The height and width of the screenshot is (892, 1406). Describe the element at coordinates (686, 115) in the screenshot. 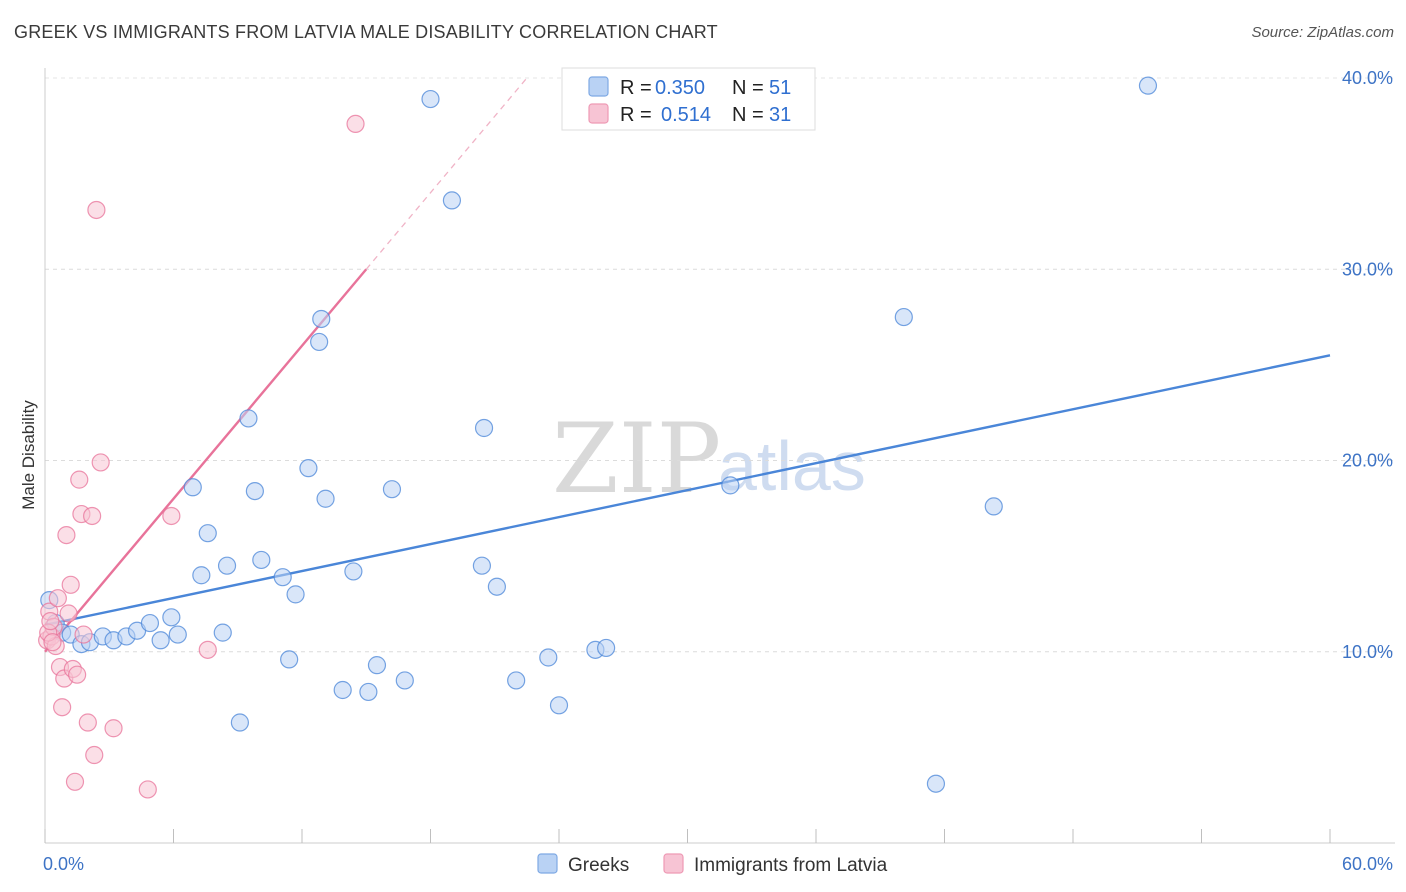

I see `legend-r-value-latvia: 0.514` at that location.